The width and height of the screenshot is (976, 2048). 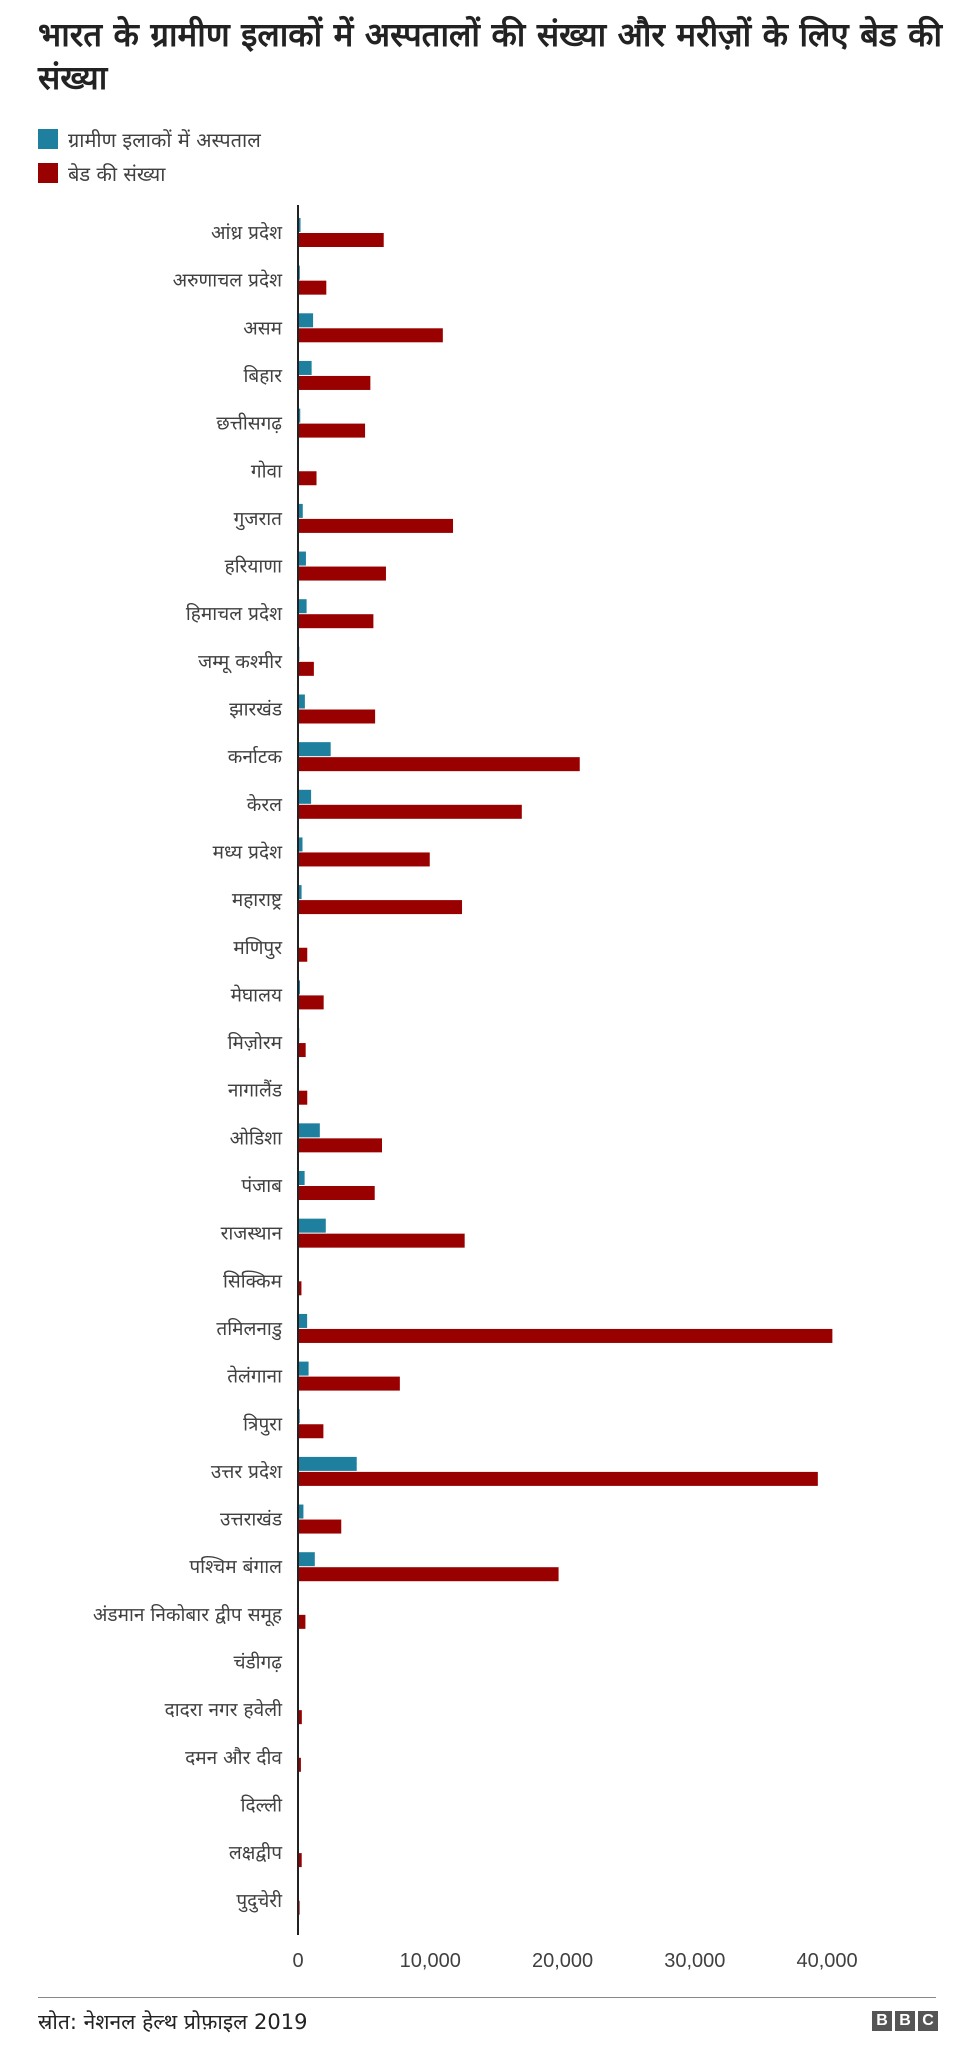 What do you see at coordinates (928, 2021) in the screenshot?
I see `bbc-logo-letter: C` at bounding box center [928, 2021].